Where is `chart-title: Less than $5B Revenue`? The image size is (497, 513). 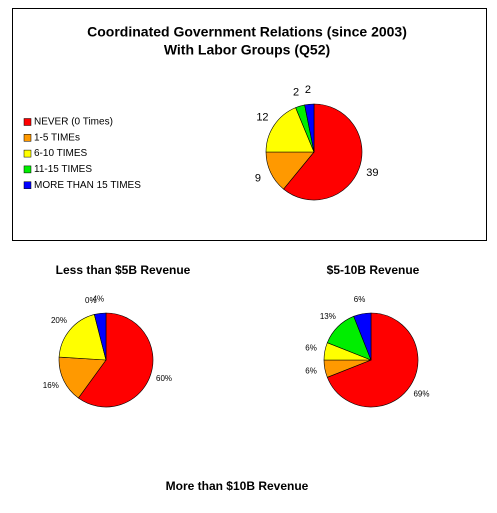
chart-title: Less than $5B Revenue is located at coordinates (123, 270).